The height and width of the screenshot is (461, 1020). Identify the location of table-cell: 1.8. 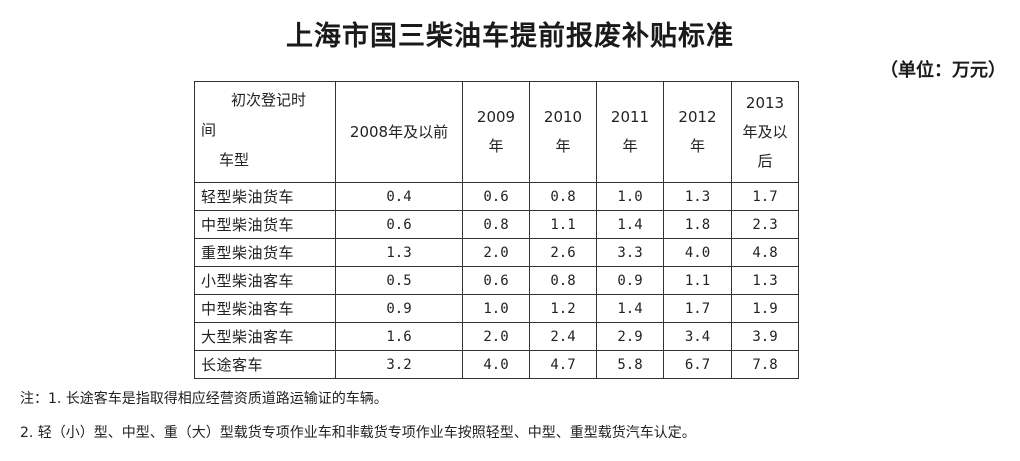
(697, 224).